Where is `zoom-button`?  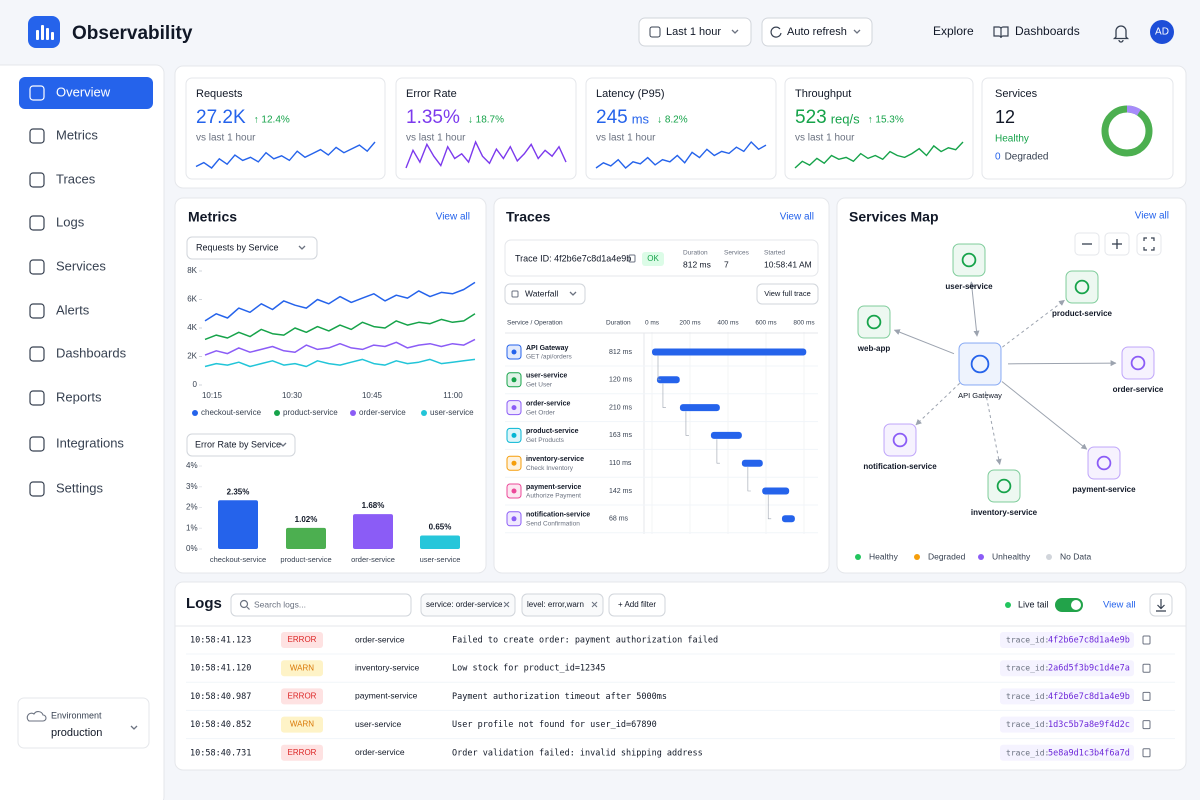
zoom-button is located at coordinates (1149, 244).